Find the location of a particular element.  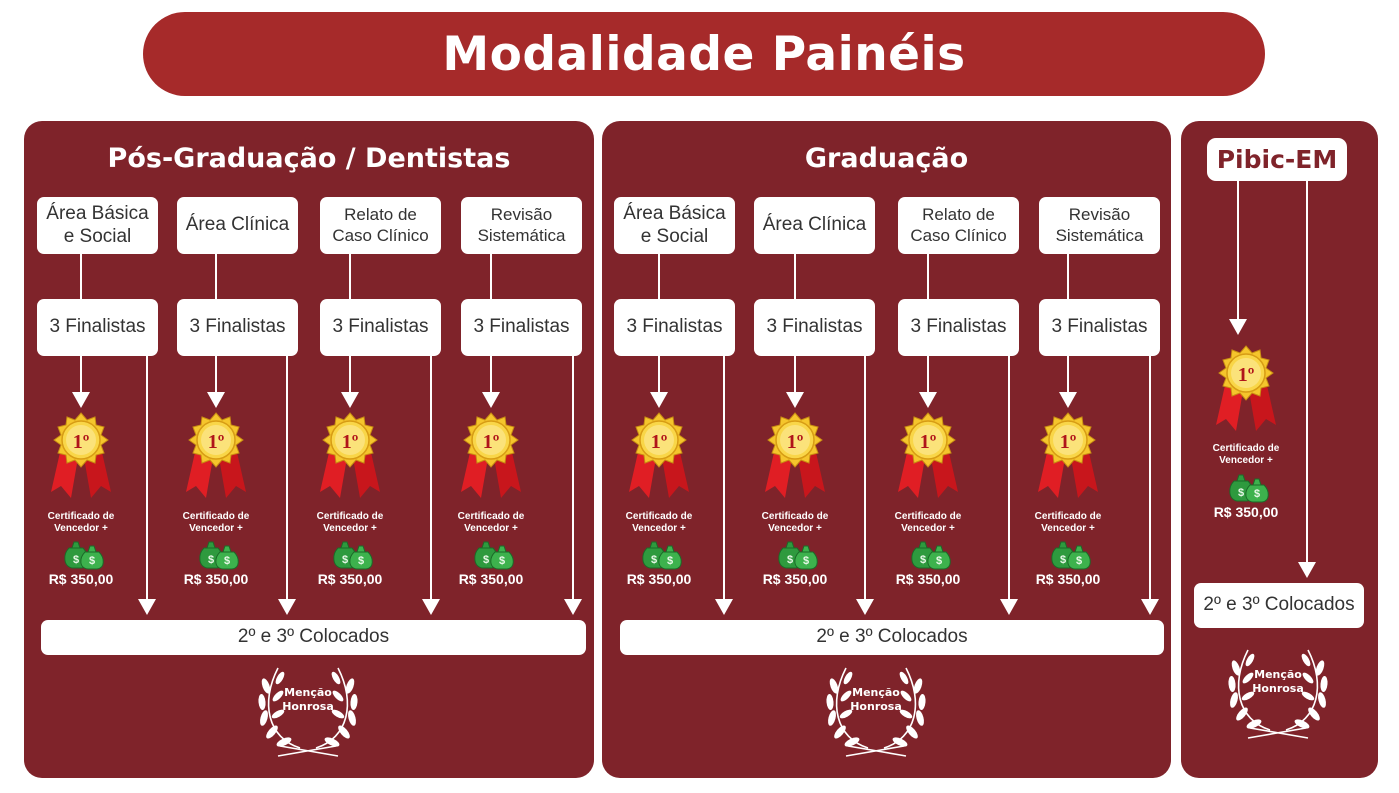

page-title: Modalidade Painéis is located at coordinates (704, 54).